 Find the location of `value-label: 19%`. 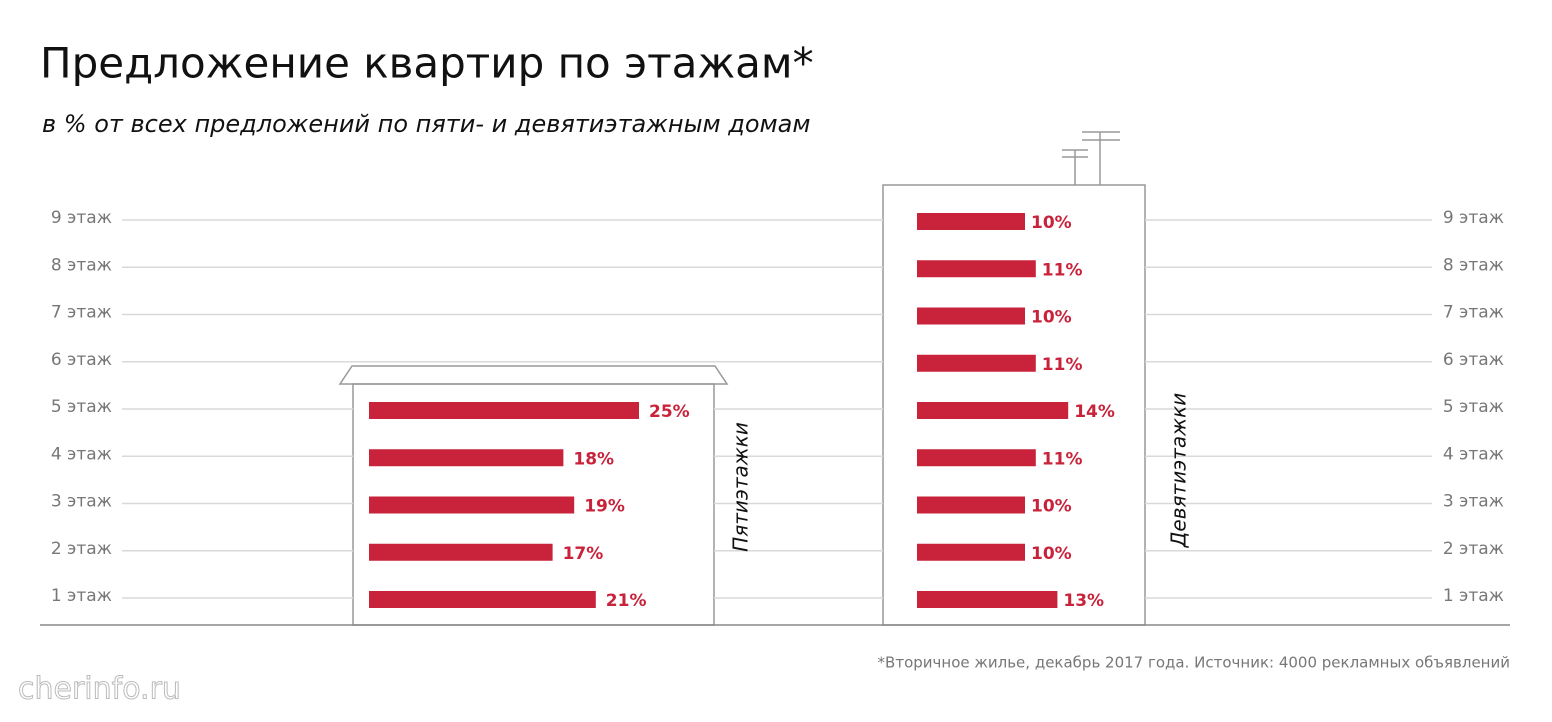

value-label: 19% is located at coordinates (604, 507).